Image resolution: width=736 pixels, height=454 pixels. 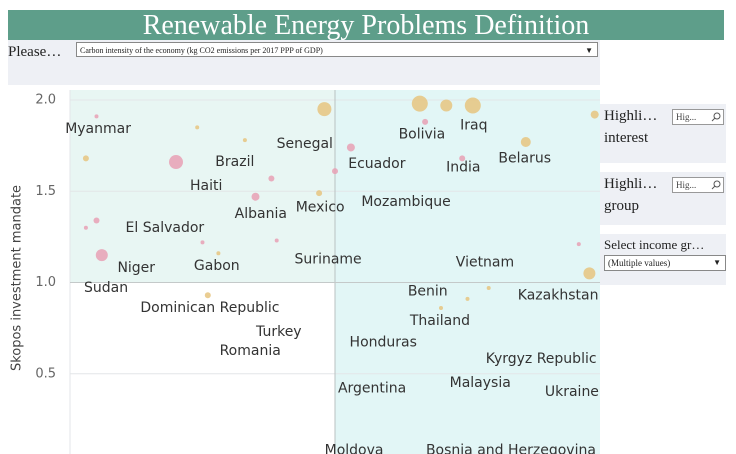 I want to click on country-label: Niger, so click(x=136, y=268).